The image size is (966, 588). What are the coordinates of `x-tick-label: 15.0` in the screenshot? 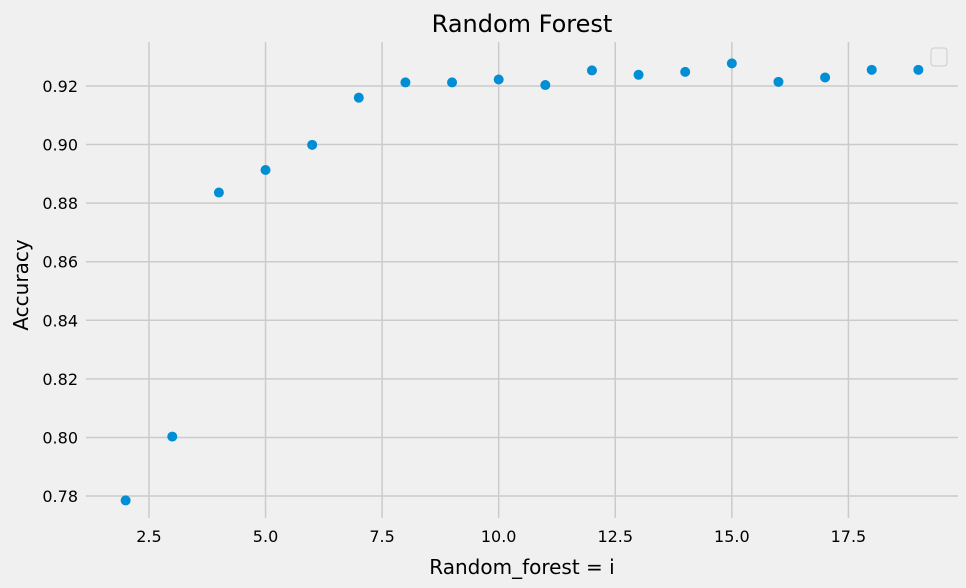 It's located at (732, 536).